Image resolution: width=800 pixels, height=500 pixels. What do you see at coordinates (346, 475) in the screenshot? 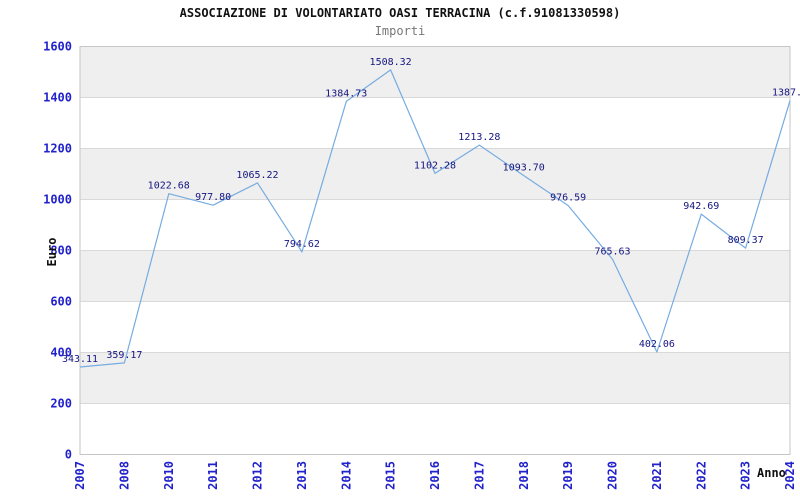
I see `x-tick-label: 2014` at bounding box center [346, 475].